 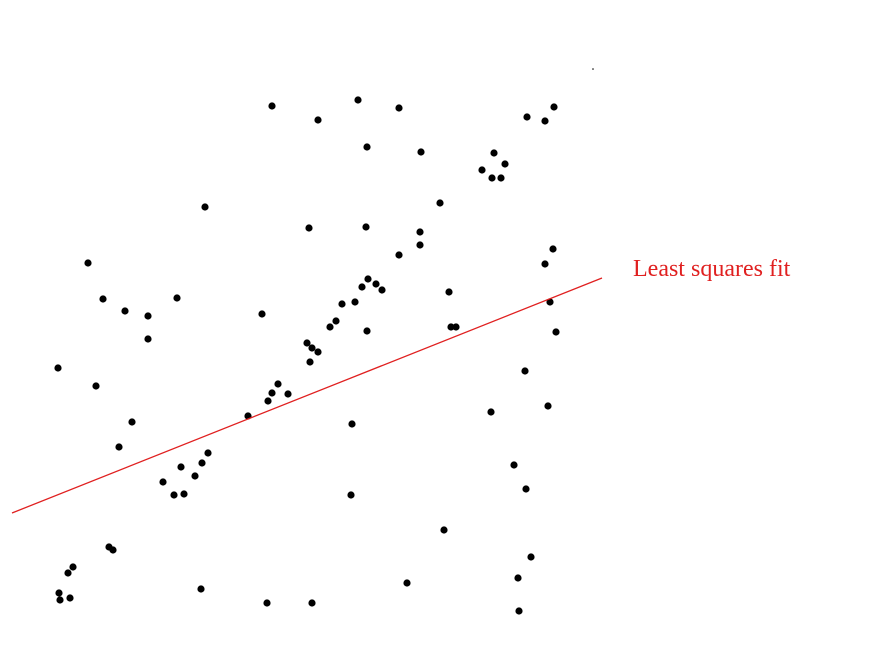 I want to click on fit-line-label: Least squares fit, so click(x=712, y=269).